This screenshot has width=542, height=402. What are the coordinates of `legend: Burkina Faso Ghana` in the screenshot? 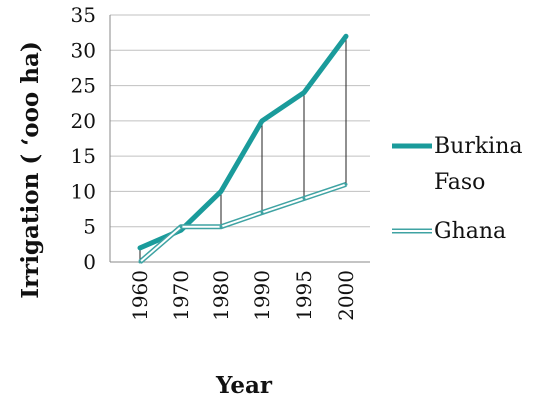 It's located at (457, 189).